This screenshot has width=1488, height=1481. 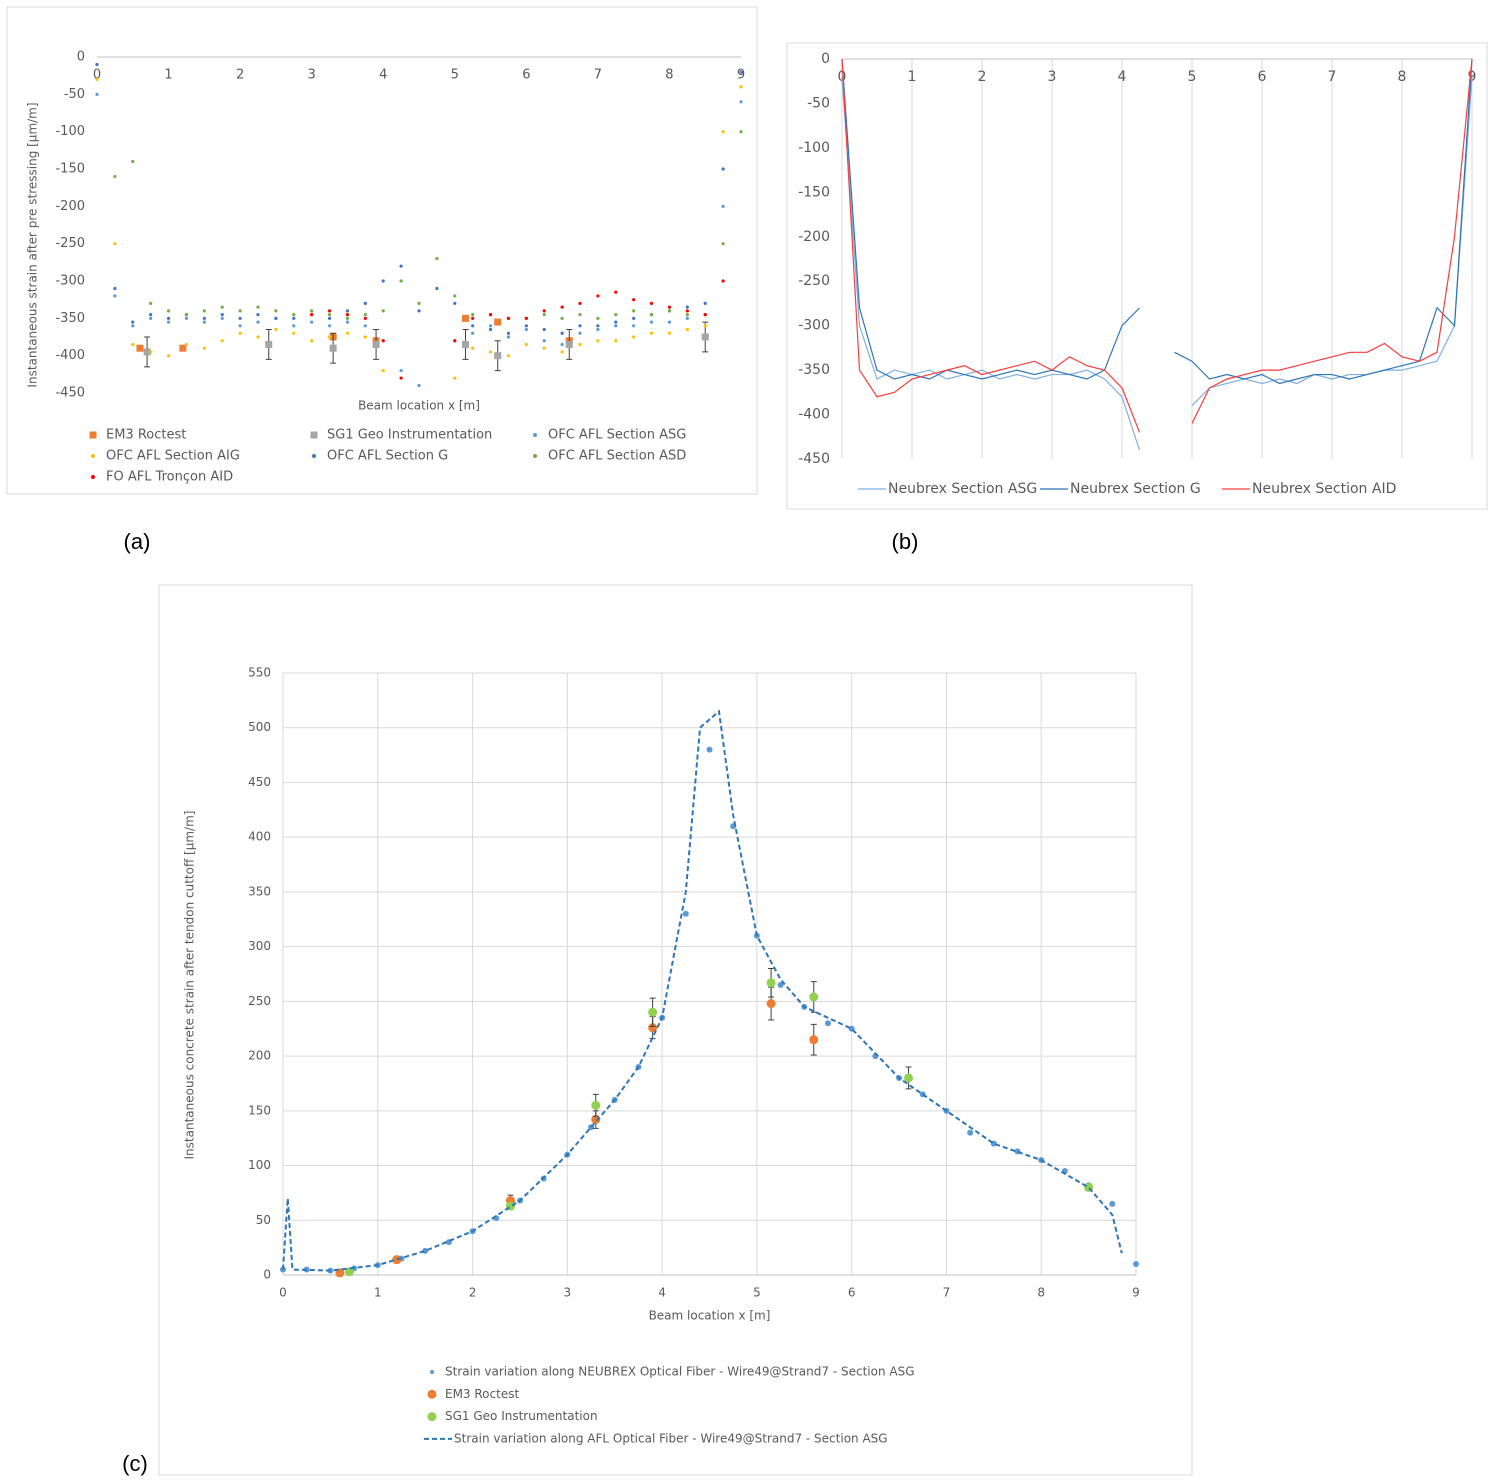 I want to click on y-tick-label: -150, so click(x=70, y=169).